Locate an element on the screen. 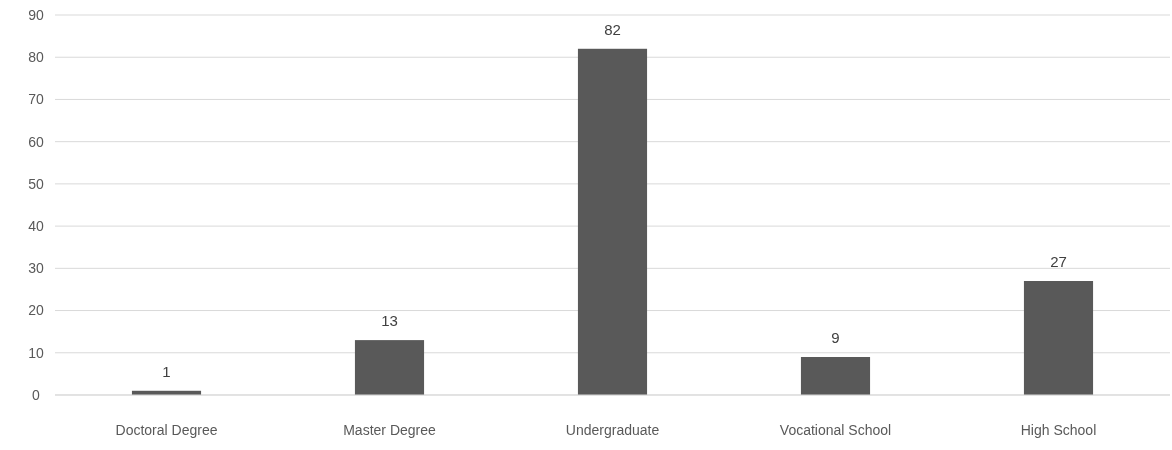 The width and height of the screenshot is (1172, 450). data-label: 27 is located at coordinates (1058, 261).